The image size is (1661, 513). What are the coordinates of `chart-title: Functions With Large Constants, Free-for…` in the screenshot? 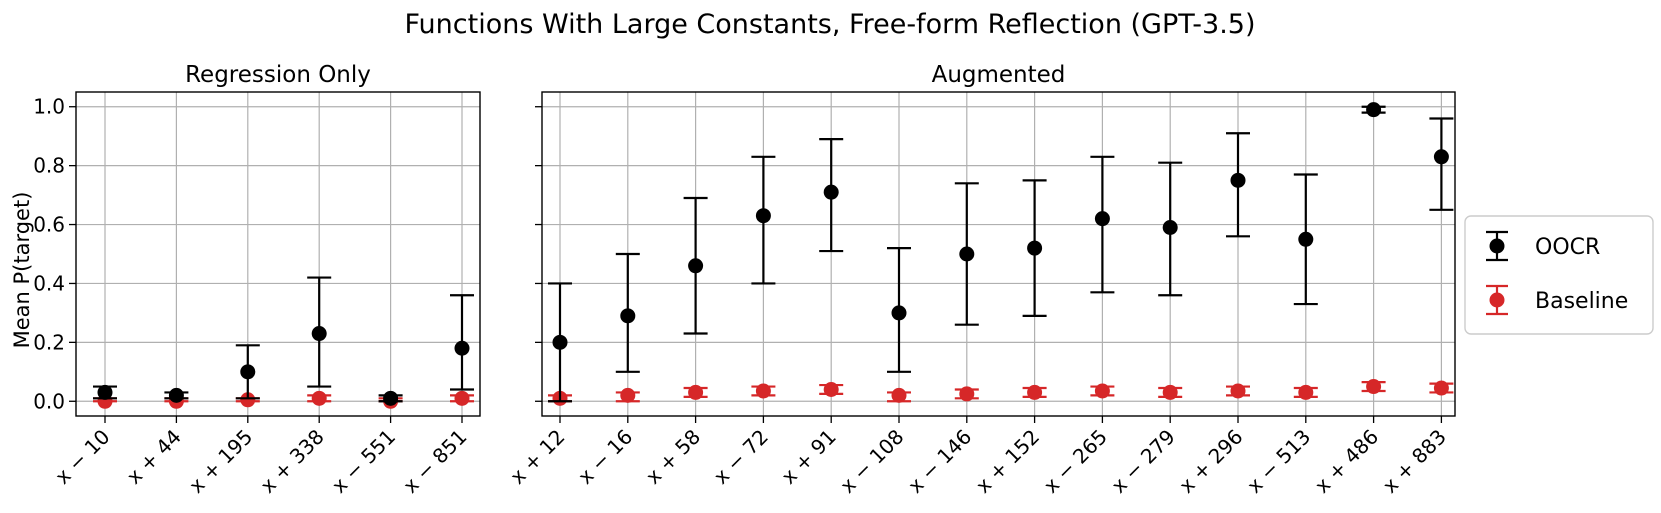 It's located at (829, 24).